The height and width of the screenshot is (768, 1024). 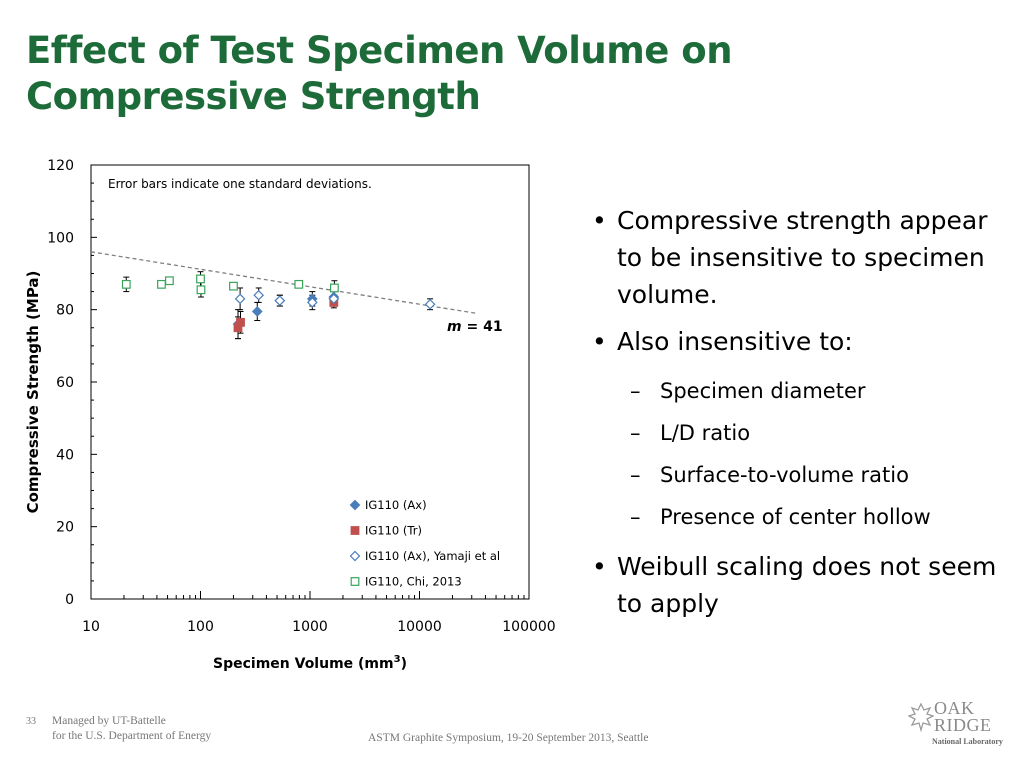 I want to click on leaf-icon, so click(x=921, y=717).